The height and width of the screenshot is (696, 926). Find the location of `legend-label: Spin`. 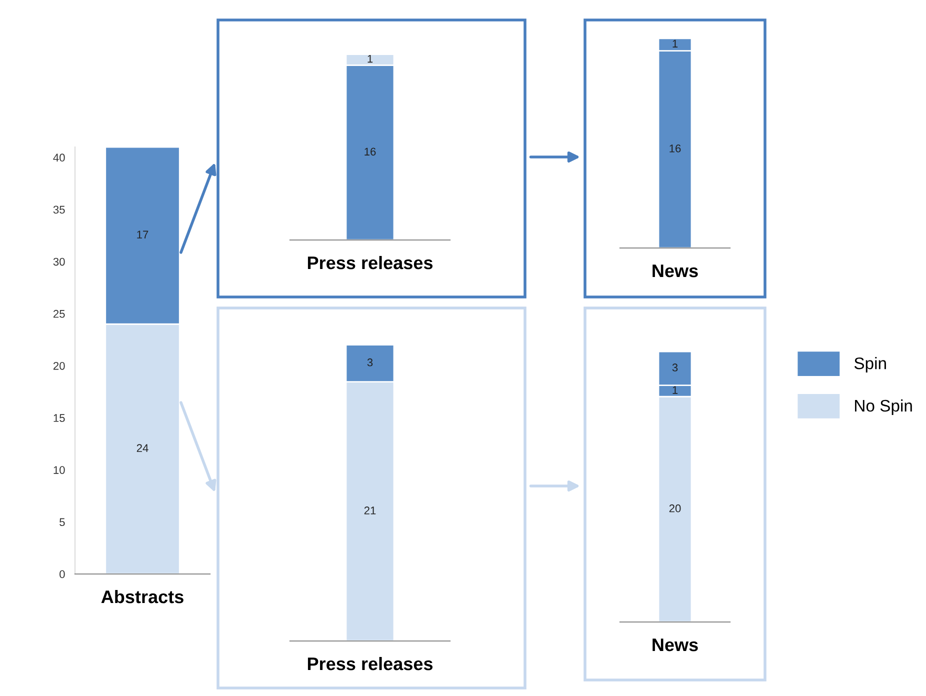

legend-label: Spin is located at coordinates (870, 365).